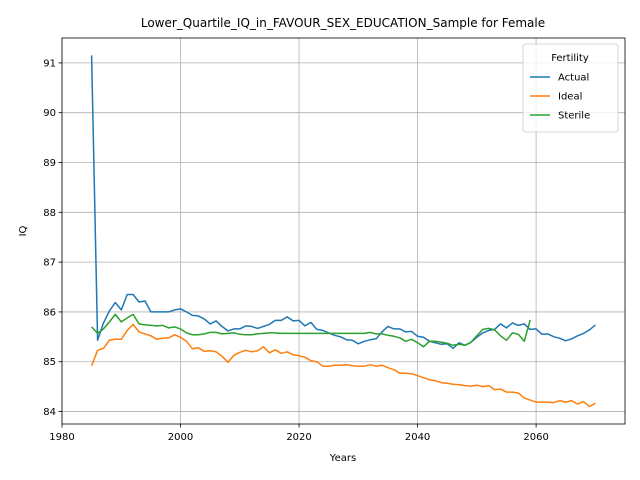 The width and height of the screenshot is (640, 480). Describe the element at coordinates (49, 312) in the screenshot. I see `y-tick-label: 86` at that location.